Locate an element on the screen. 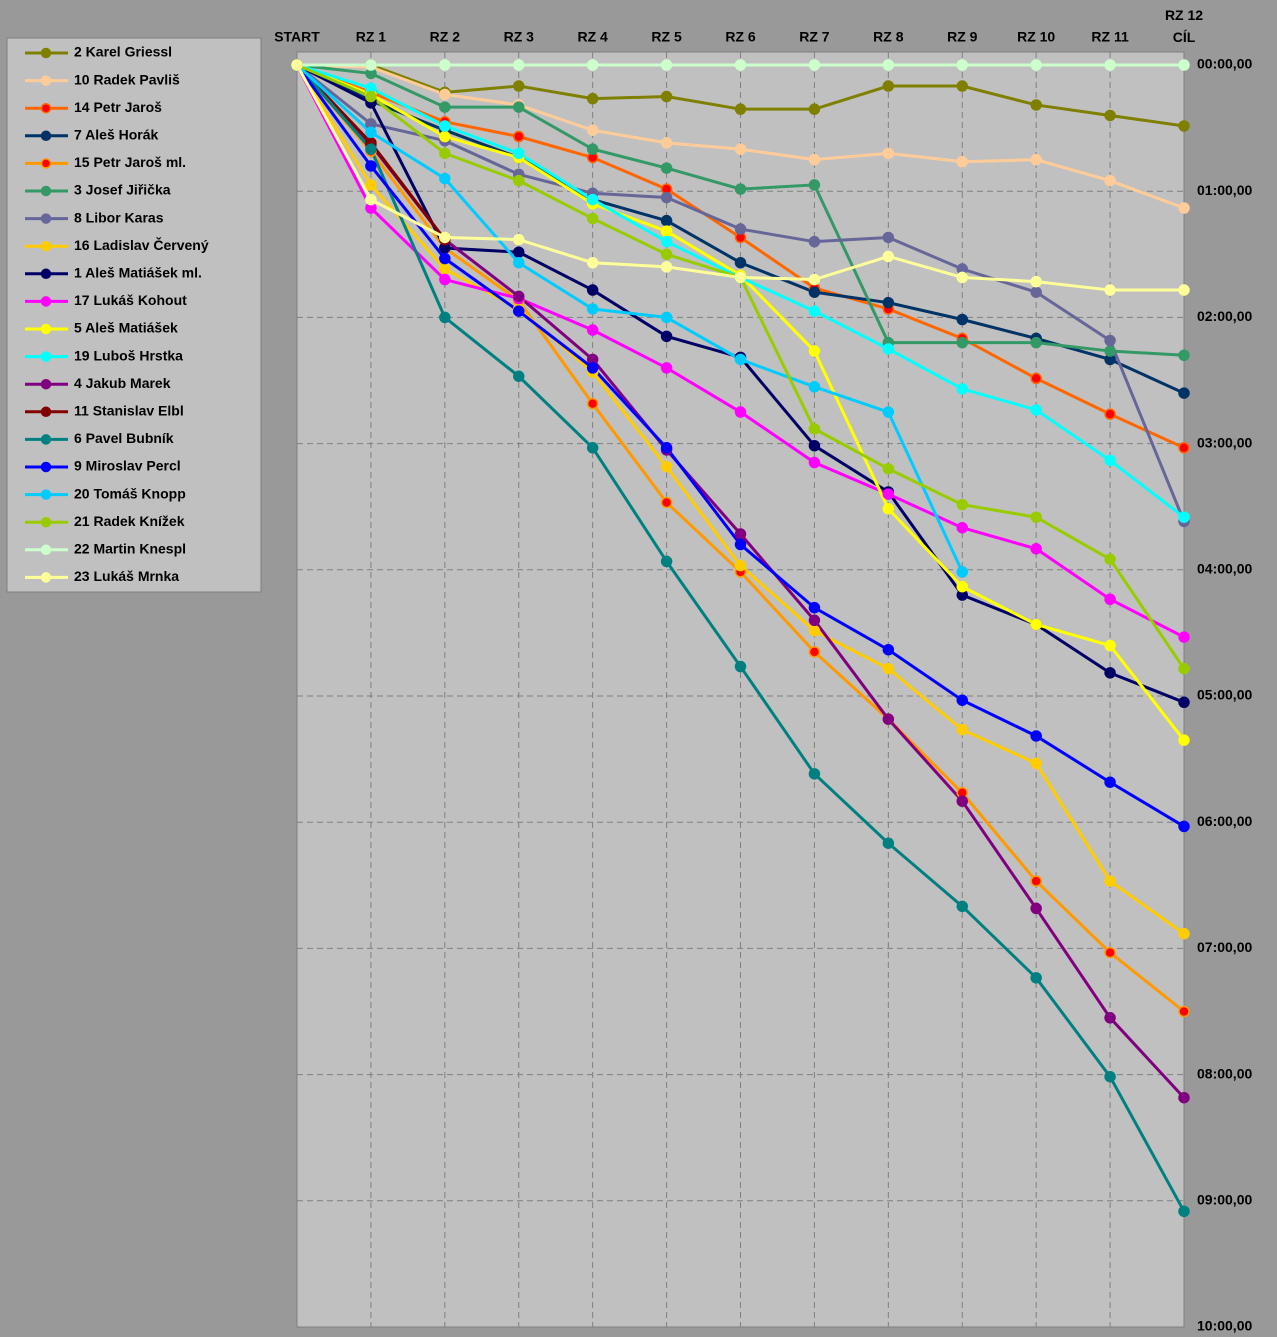  legend-label: 7 Aleš Horák is located at coordinates (116, 135).